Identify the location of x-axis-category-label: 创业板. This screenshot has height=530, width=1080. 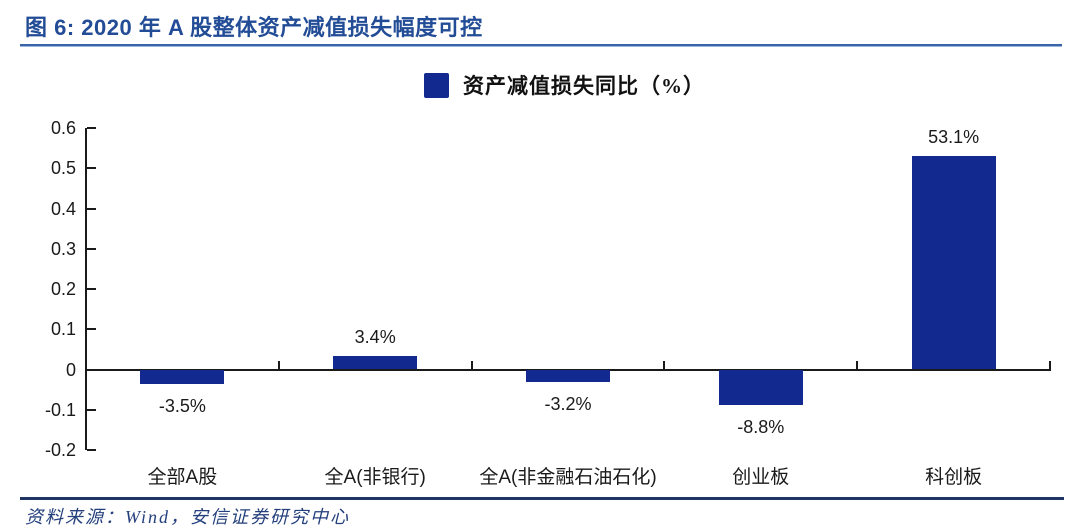
(761, 477).